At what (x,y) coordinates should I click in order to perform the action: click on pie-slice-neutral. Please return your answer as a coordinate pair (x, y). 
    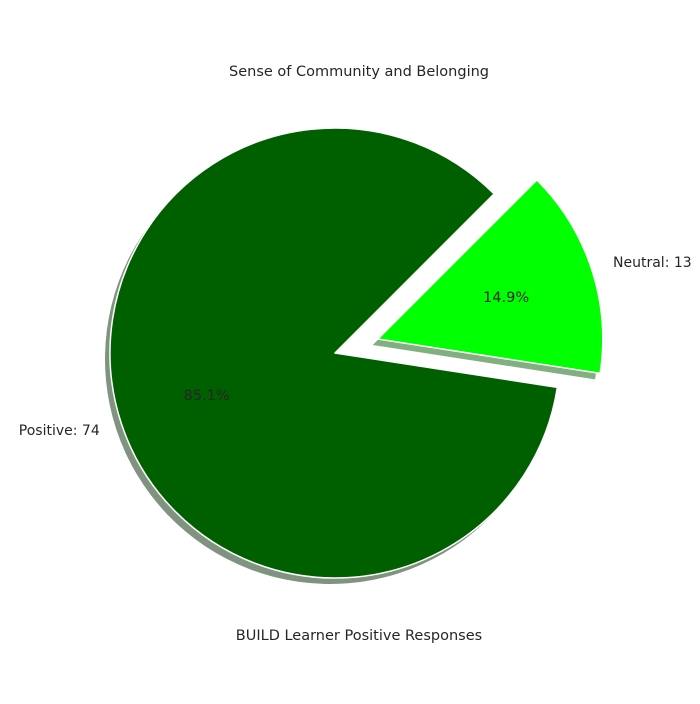
    Looking at the image, I should click on (490, 277).